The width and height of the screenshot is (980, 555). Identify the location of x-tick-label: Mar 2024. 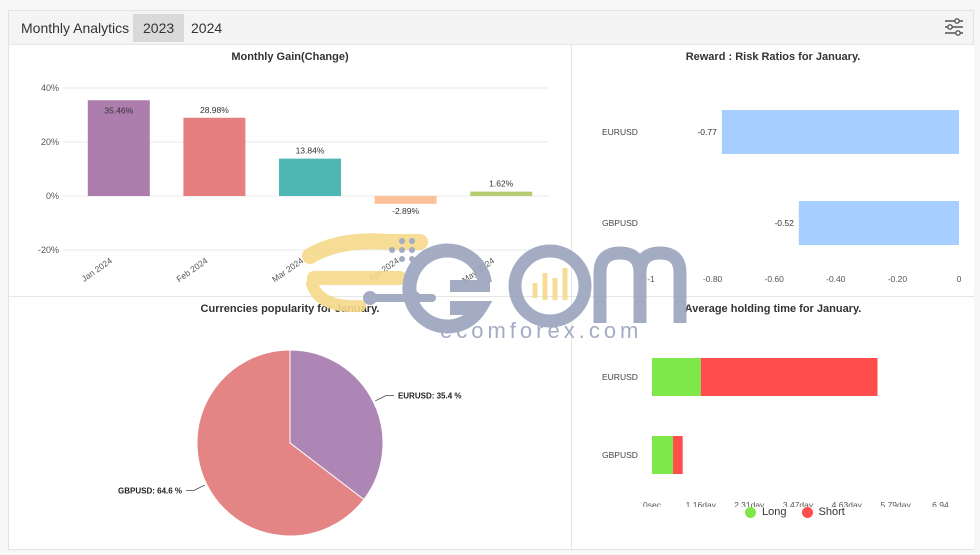
(287, 269).